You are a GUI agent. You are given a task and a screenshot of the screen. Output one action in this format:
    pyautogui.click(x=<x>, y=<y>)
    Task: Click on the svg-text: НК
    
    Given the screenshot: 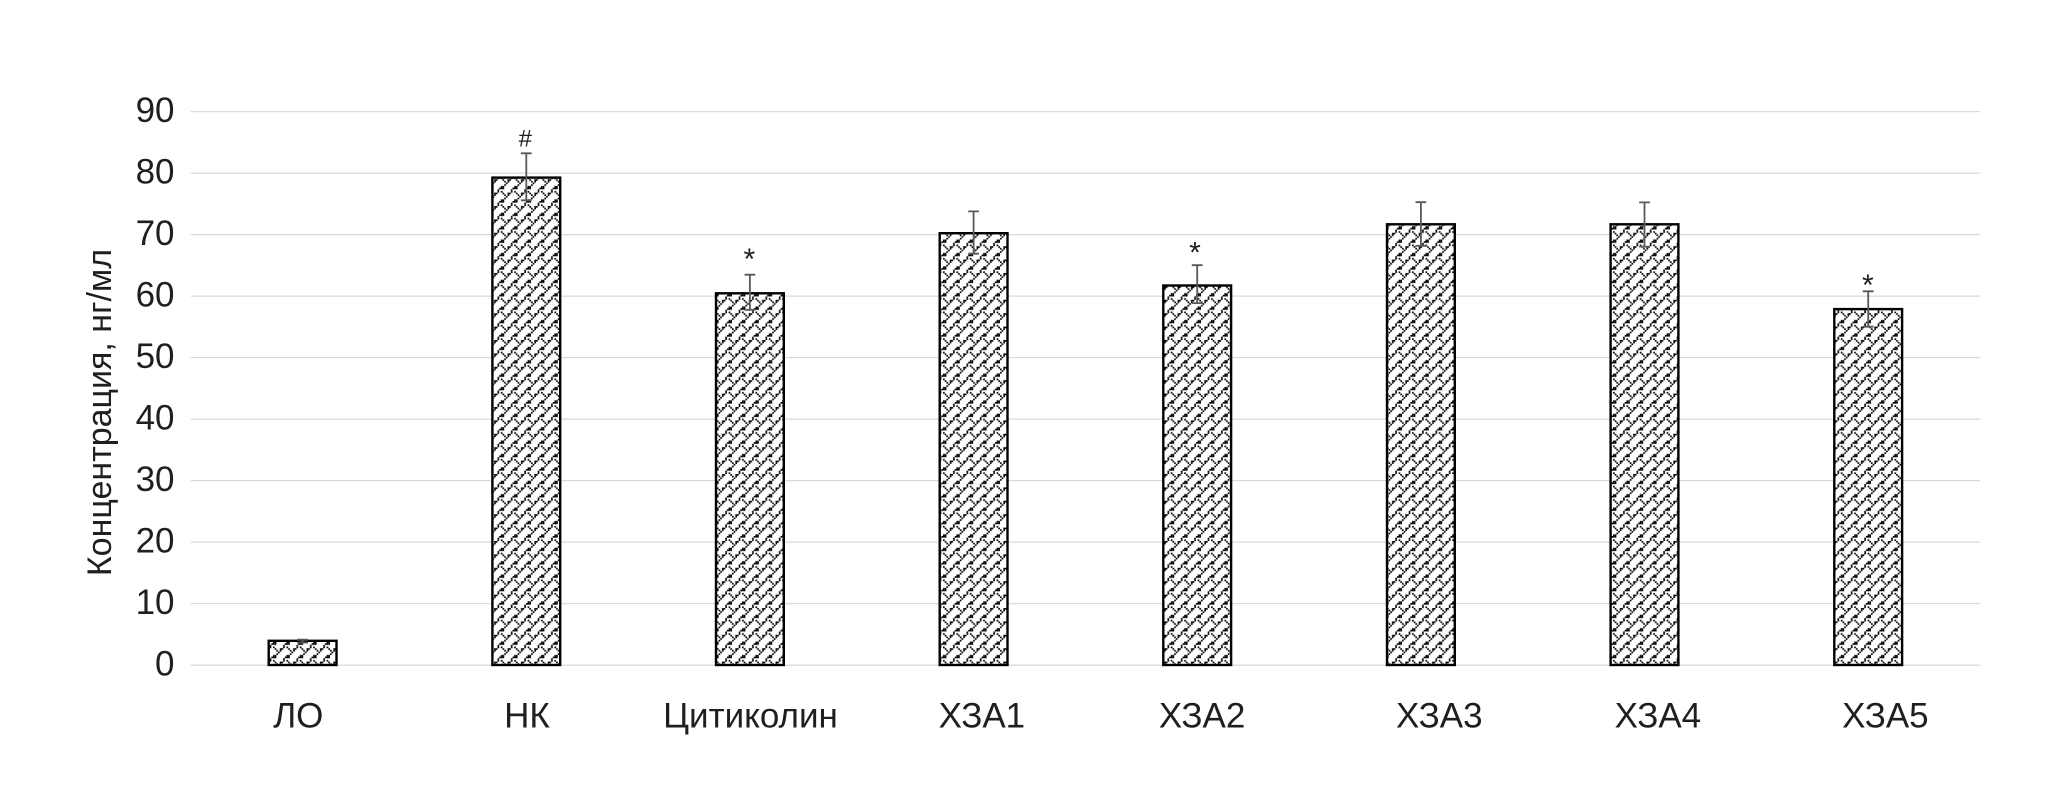 What is the action you would take?
    pyautogui.click(x=527, y=716)
    